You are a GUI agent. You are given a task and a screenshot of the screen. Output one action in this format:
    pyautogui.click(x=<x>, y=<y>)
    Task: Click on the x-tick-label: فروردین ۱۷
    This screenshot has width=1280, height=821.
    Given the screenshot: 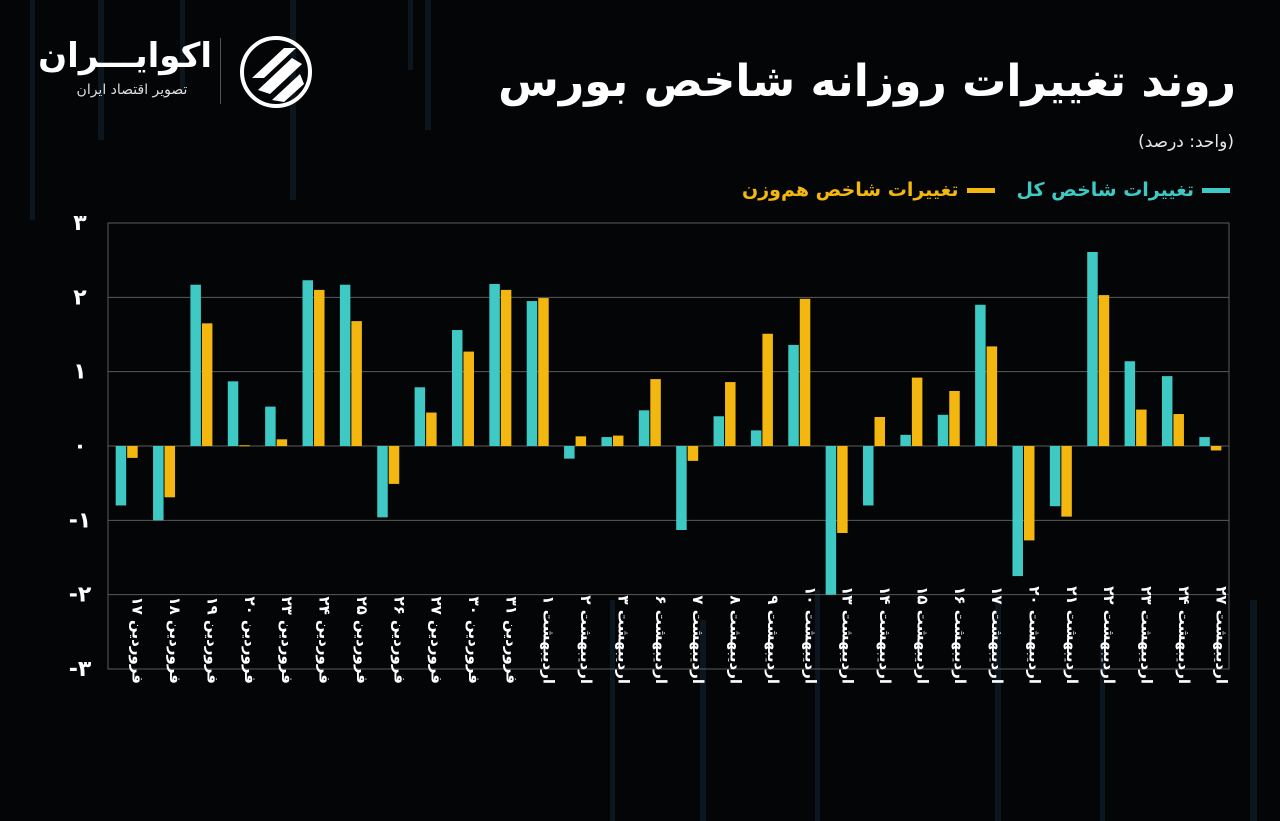 What is the action you would take?
    pyautogui.click(x=138, y=640)
    